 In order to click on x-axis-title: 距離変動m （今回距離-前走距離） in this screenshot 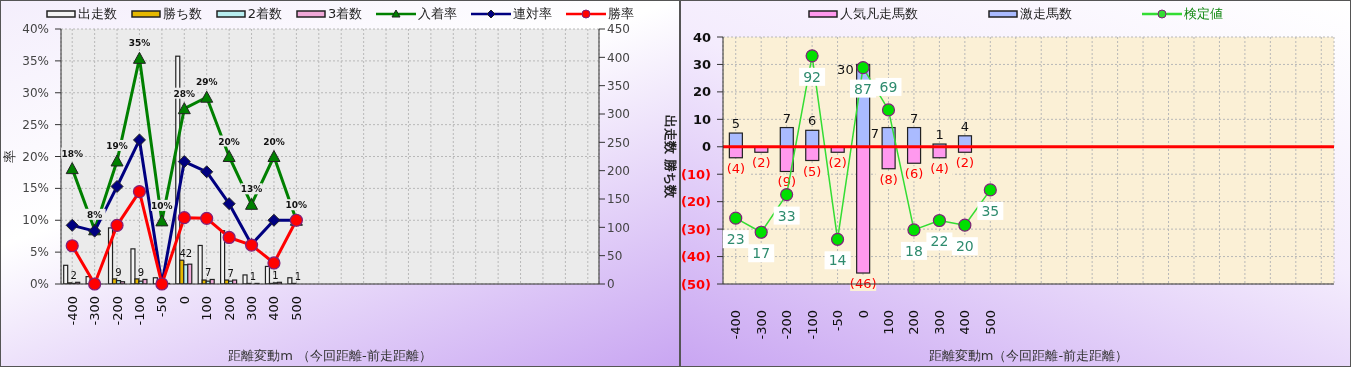, I will do `click(330, 355)`.